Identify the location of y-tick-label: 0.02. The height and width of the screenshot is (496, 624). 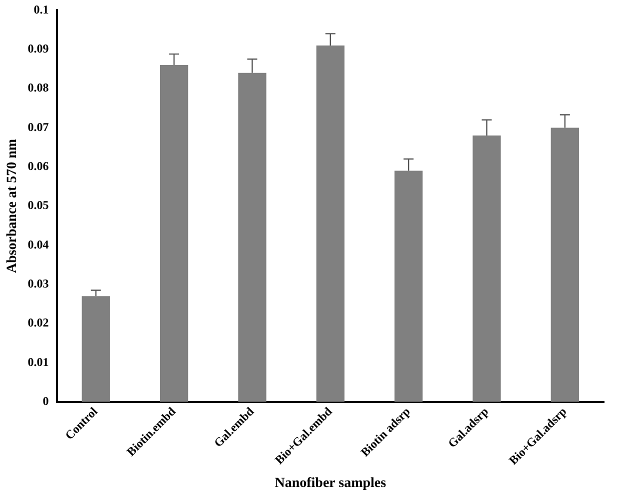
(38, 323).